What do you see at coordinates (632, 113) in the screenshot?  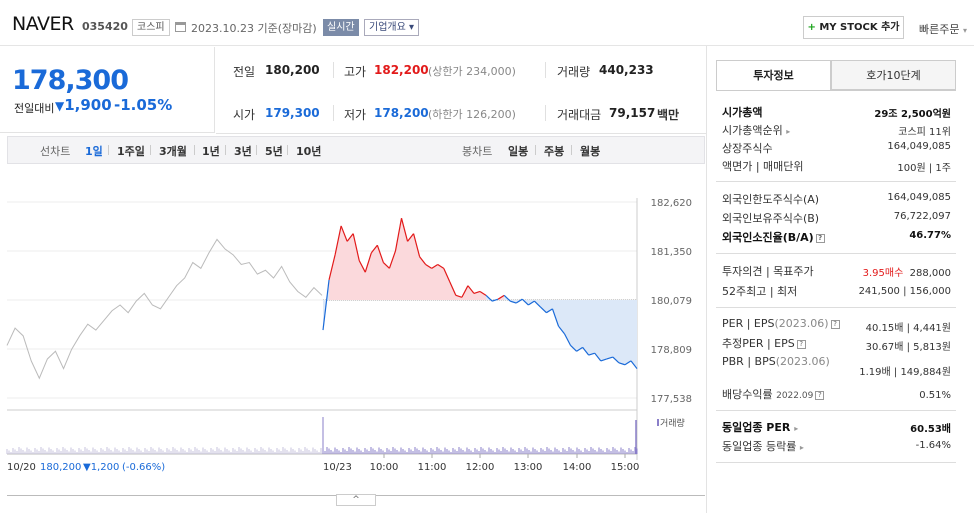 I see `trade-amount-value: 79,157` at bounding box center [632, 113].